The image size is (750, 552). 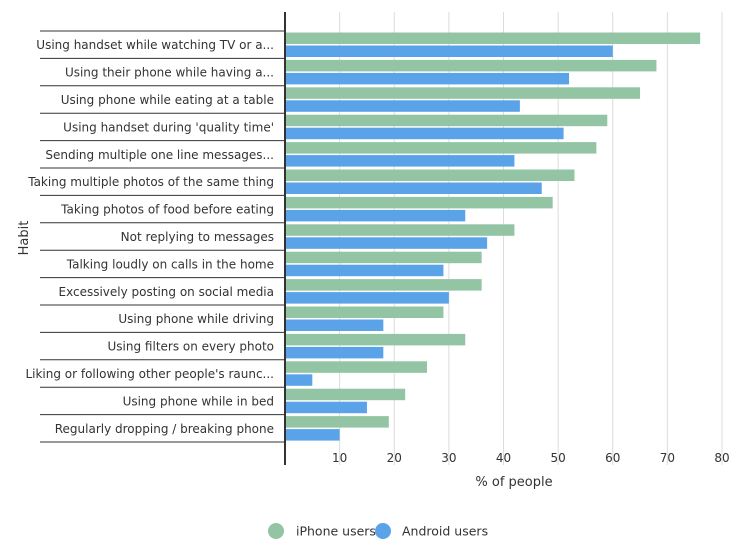 What do you see at coordinates (383, 531) in the screenshot?
I see `legend-swatch-android` at bounding box center [383, 531].